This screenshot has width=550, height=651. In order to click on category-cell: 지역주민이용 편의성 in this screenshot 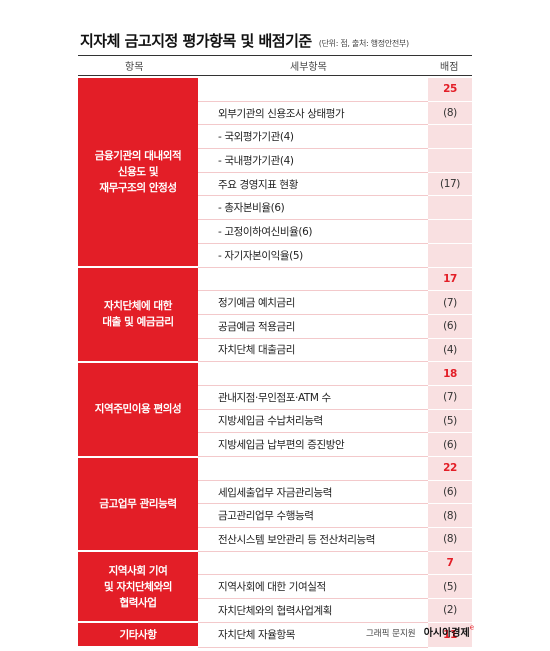, I will do `click(138, 409)`.